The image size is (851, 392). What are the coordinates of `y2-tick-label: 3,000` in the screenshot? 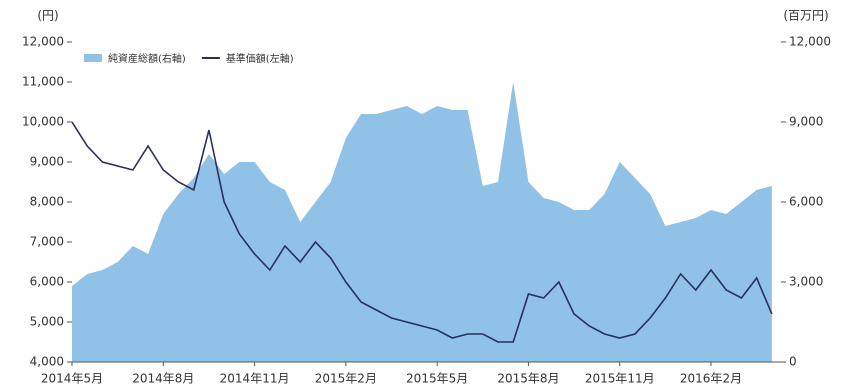 It's located at (806, 282).